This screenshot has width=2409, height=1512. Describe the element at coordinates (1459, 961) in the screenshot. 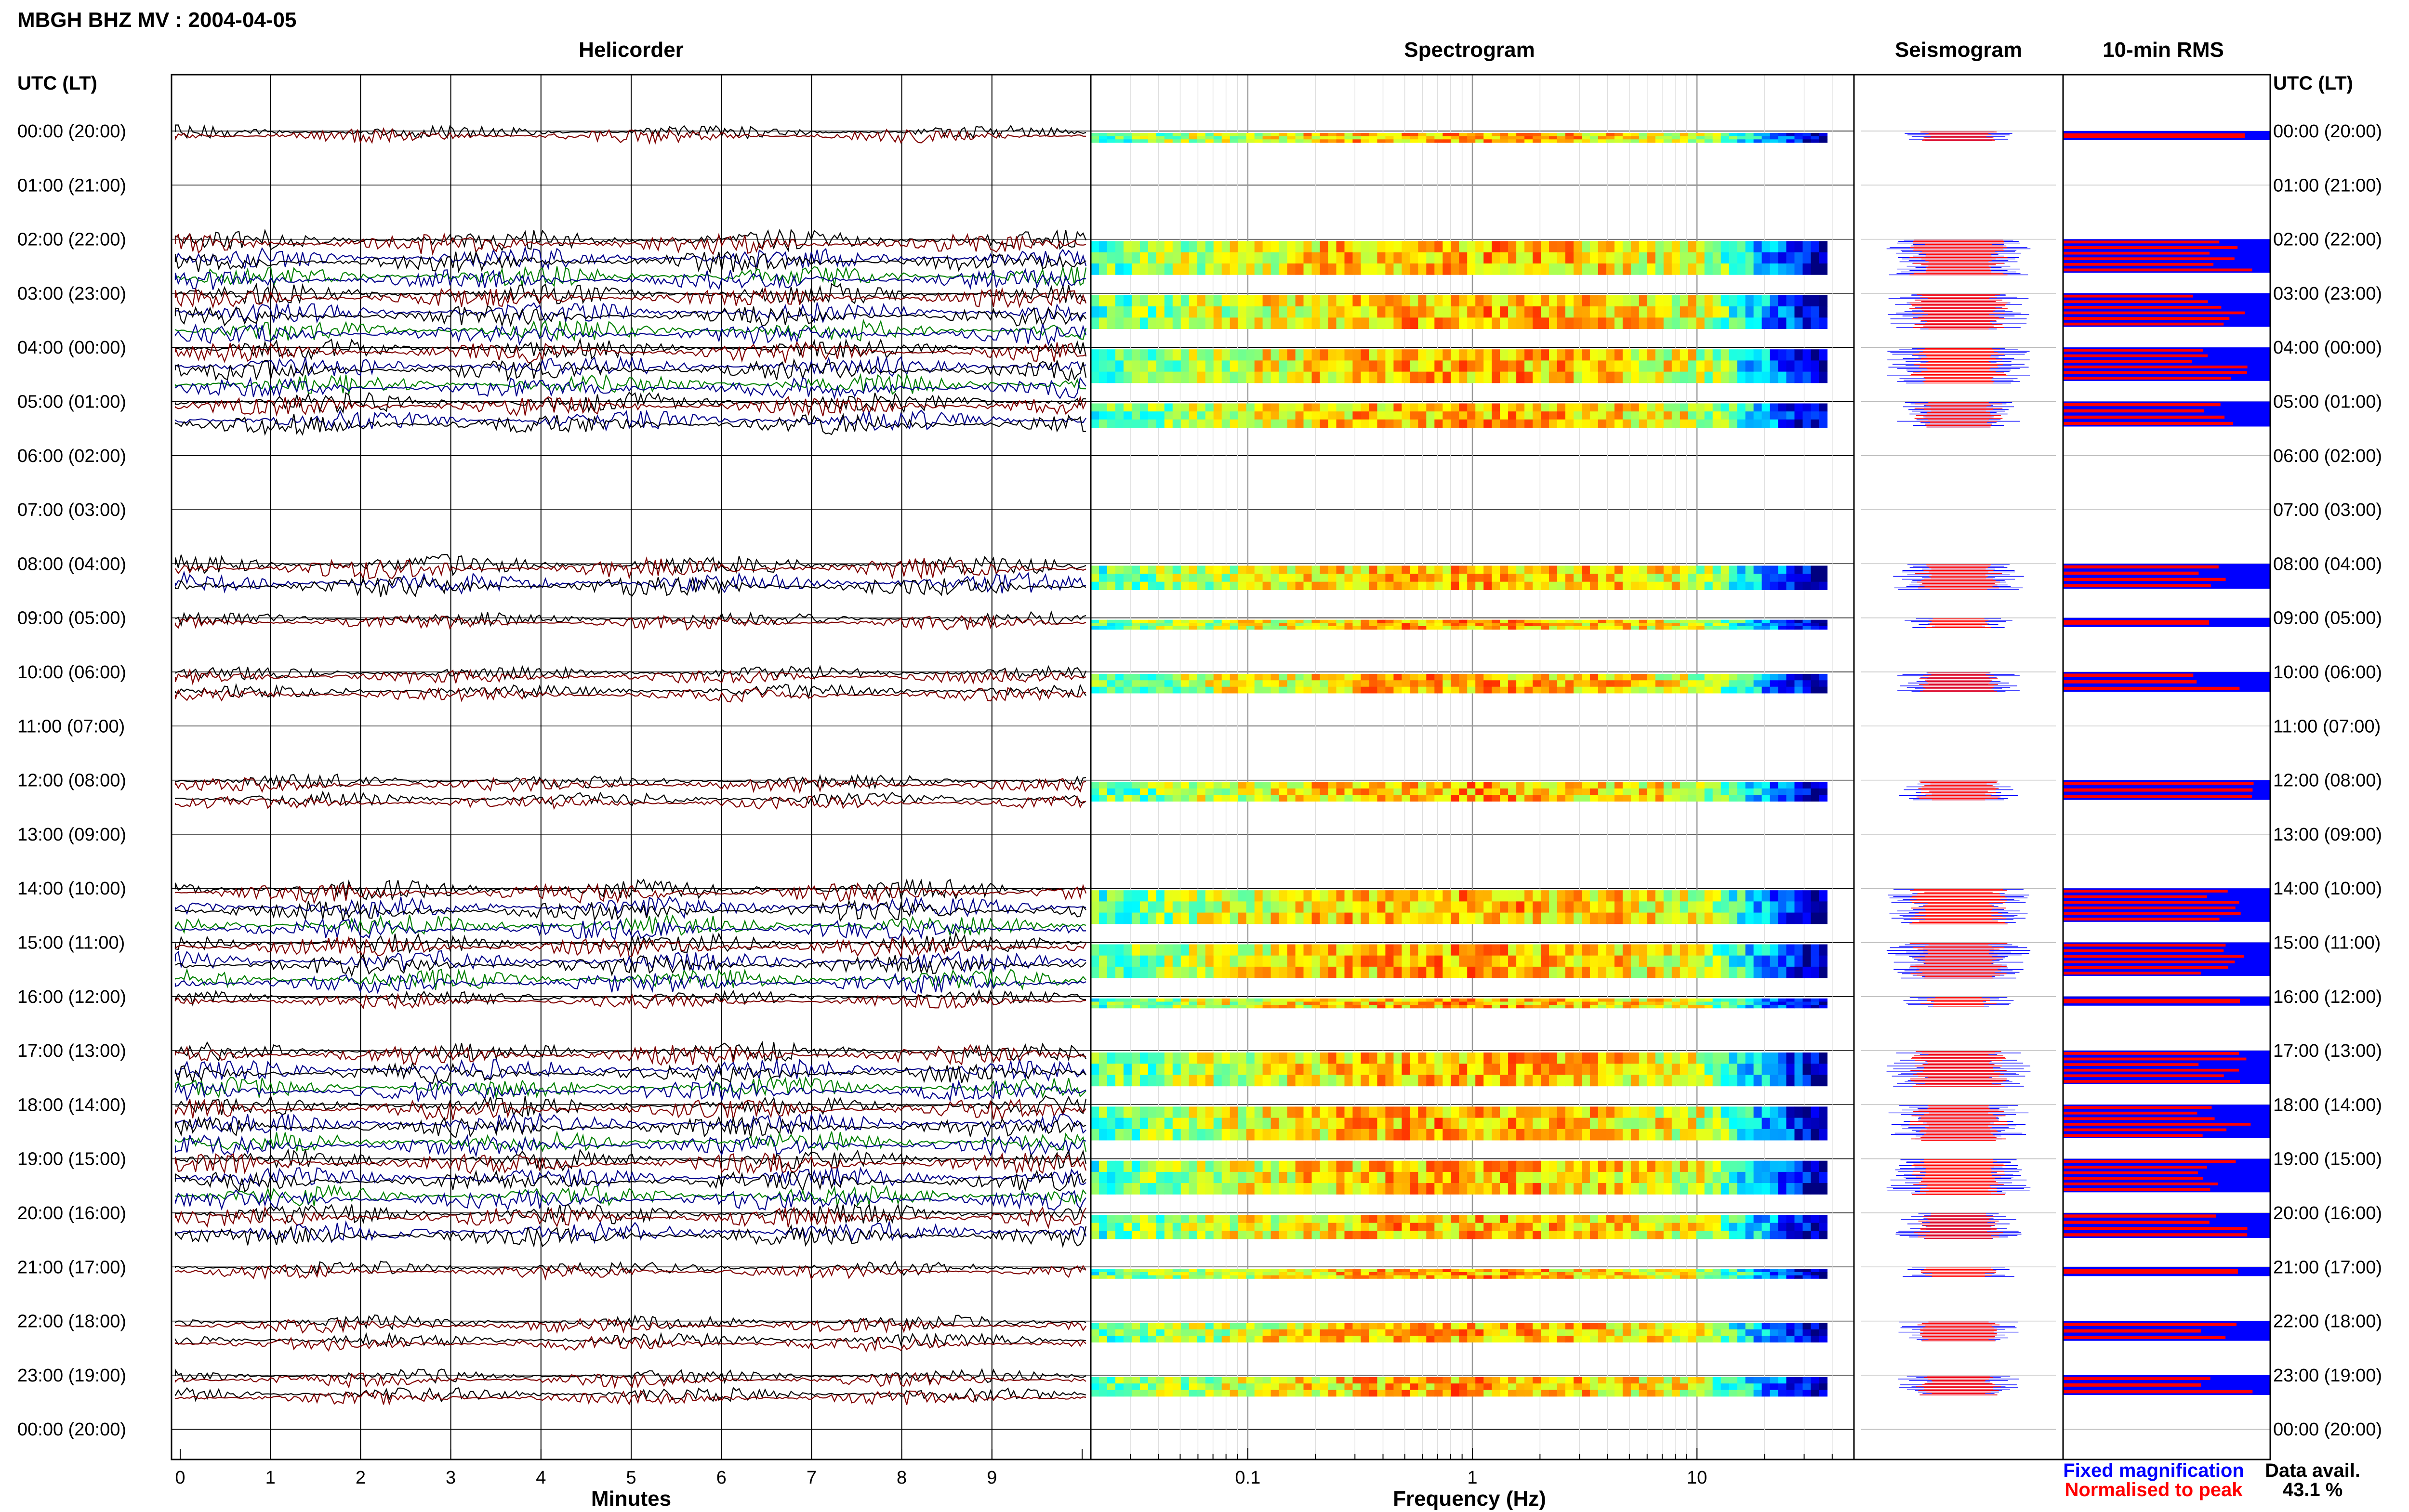

I see `spectrogram-band` at that location.